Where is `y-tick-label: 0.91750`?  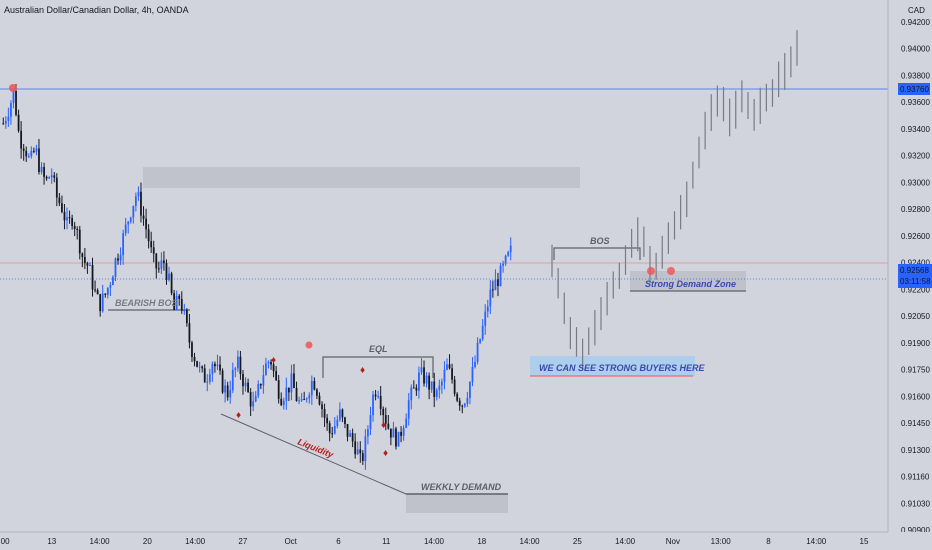 y-tick-label: 0.91750 is located at coordinates (915, 370).